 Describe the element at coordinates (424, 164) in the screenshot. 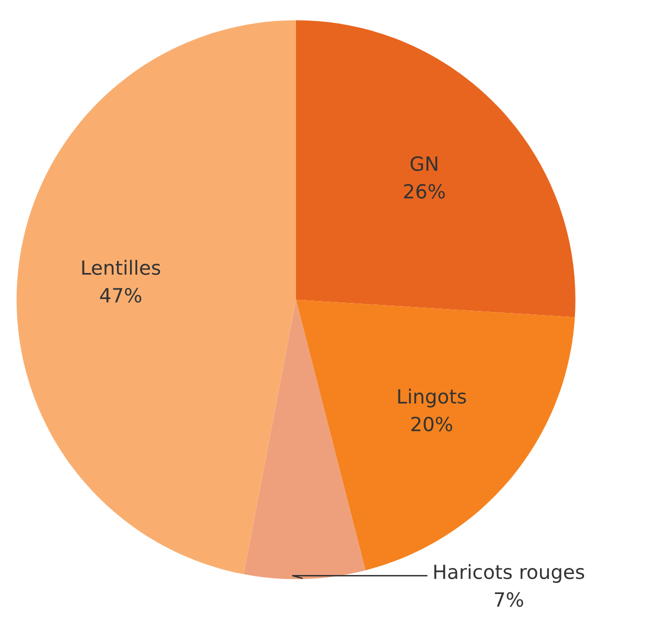

I see `slice-label: GN` at that location.